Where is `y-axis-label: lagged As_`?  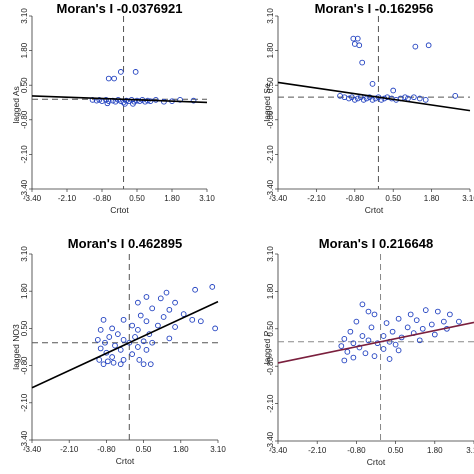 y-axis-label: lagged As_ is located at coordinates (16, 102).